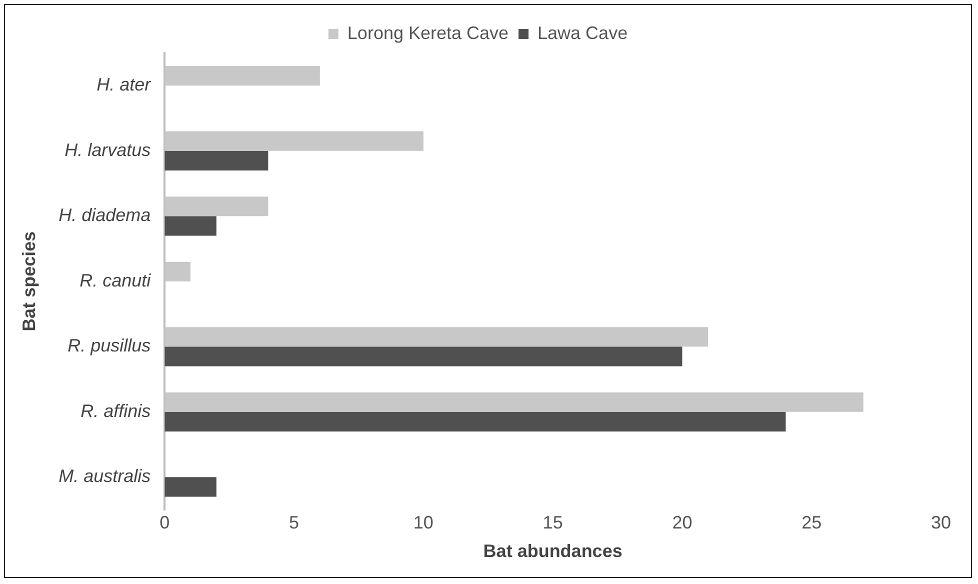 The image size is (978, 584). Describe the element at coordinates (115, 410) in the screenshot. I see `y-tick-label: R. affinis` at that location.